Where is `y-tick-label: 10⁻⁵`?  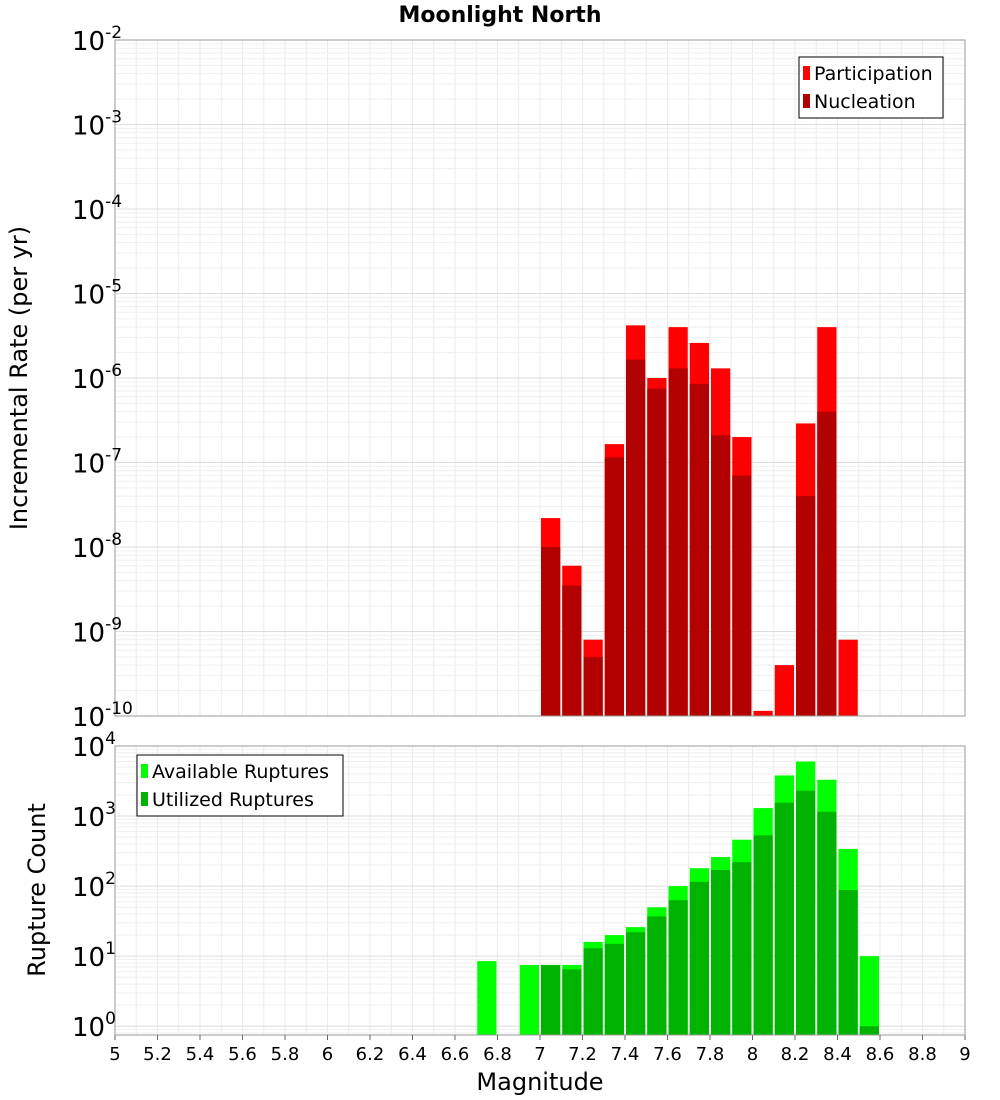 y-tick-label: 10⁻⁵ is located at coordinates (97, 294).